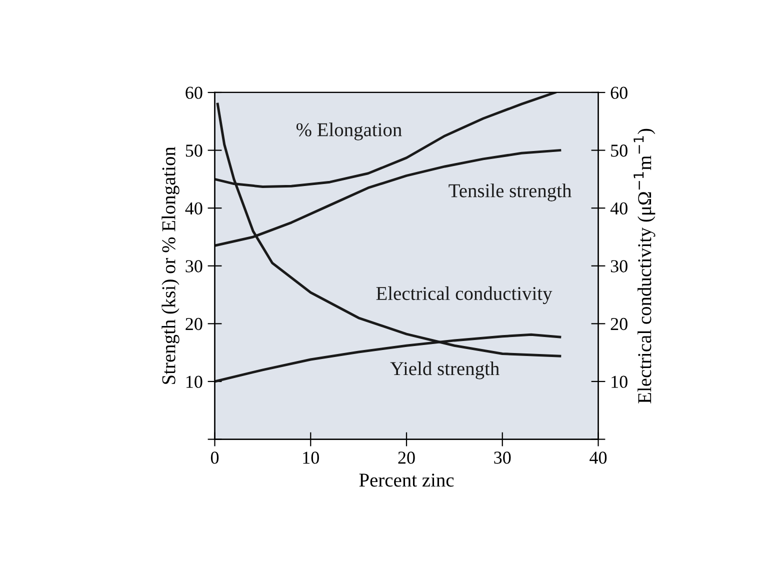  Describe the element at coordinates (194, 382) in the screenshot. I see `y-tick-label: 10` at that location.